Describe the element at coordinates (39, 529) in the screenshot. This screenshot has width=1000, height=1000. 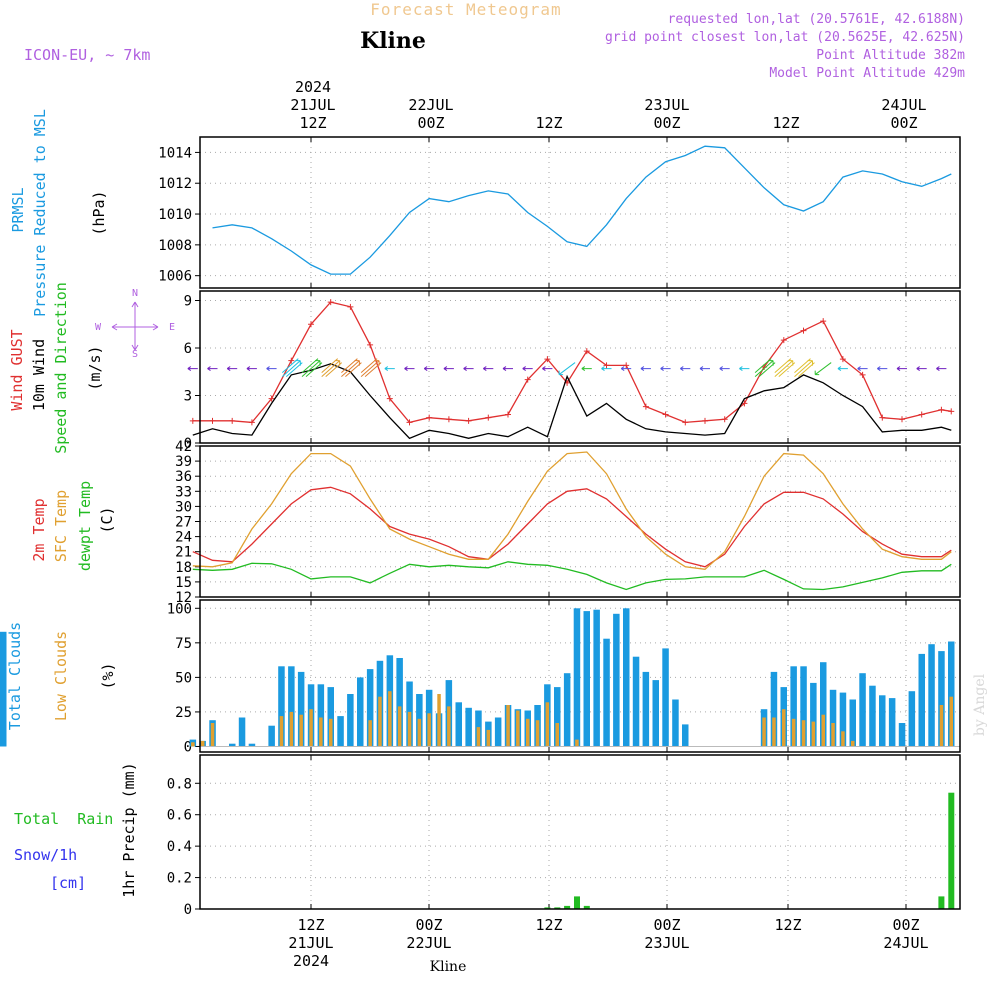
I see `temp-2m-label: 2m Temp` at that location.